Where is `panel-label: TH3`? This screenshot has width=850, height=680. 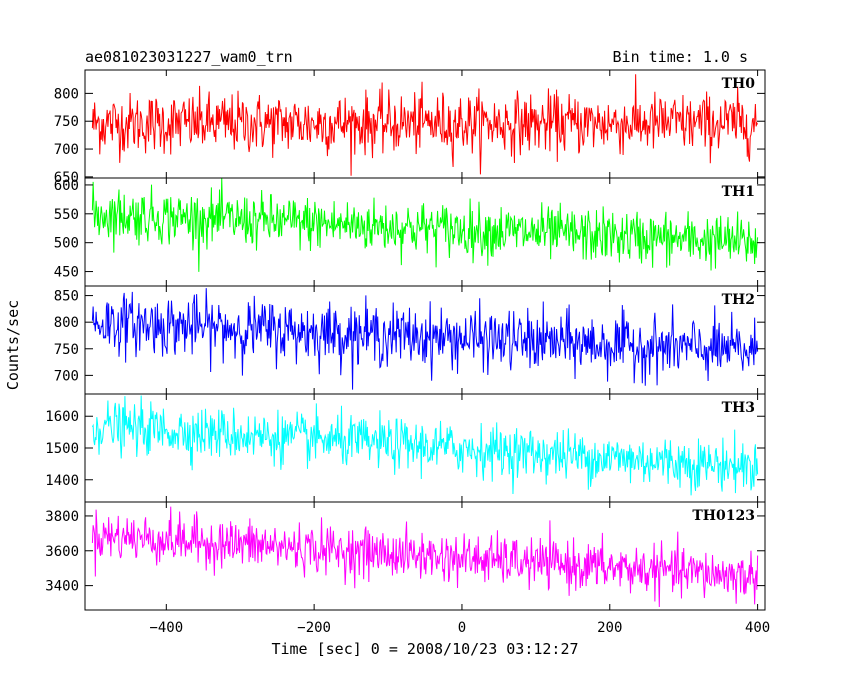 panel-label: TH3 is located at coordinates (738, 408).